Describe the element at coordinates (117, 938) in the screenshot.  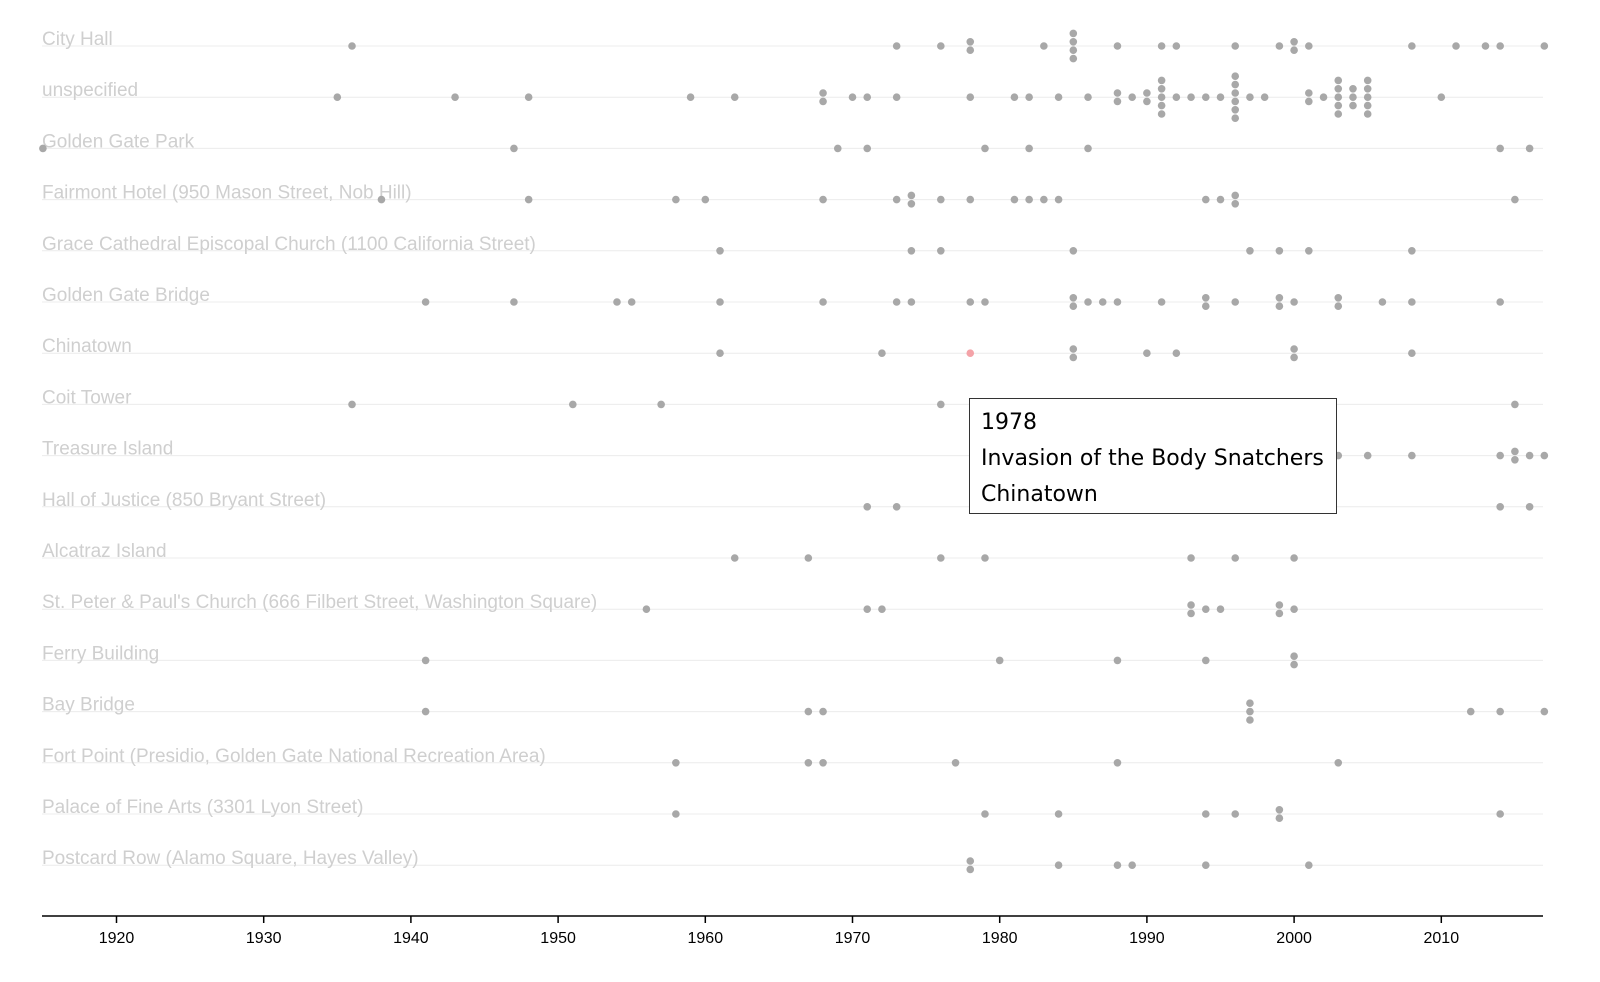
I see `x-axis-tick-label: 1920` at that location.